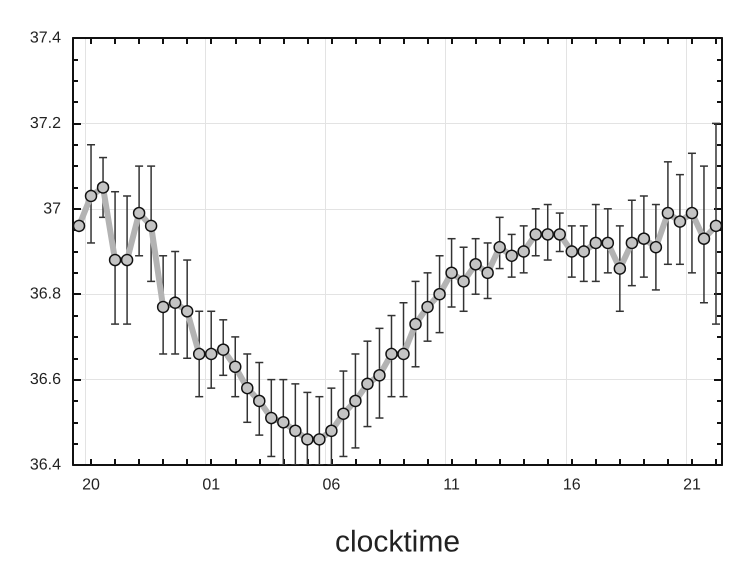 This screenshot has width=736, height=570. Describe the element at coordinates (46, 38) in the screenshot. I see `y-tick-label: 37.4` at that location.